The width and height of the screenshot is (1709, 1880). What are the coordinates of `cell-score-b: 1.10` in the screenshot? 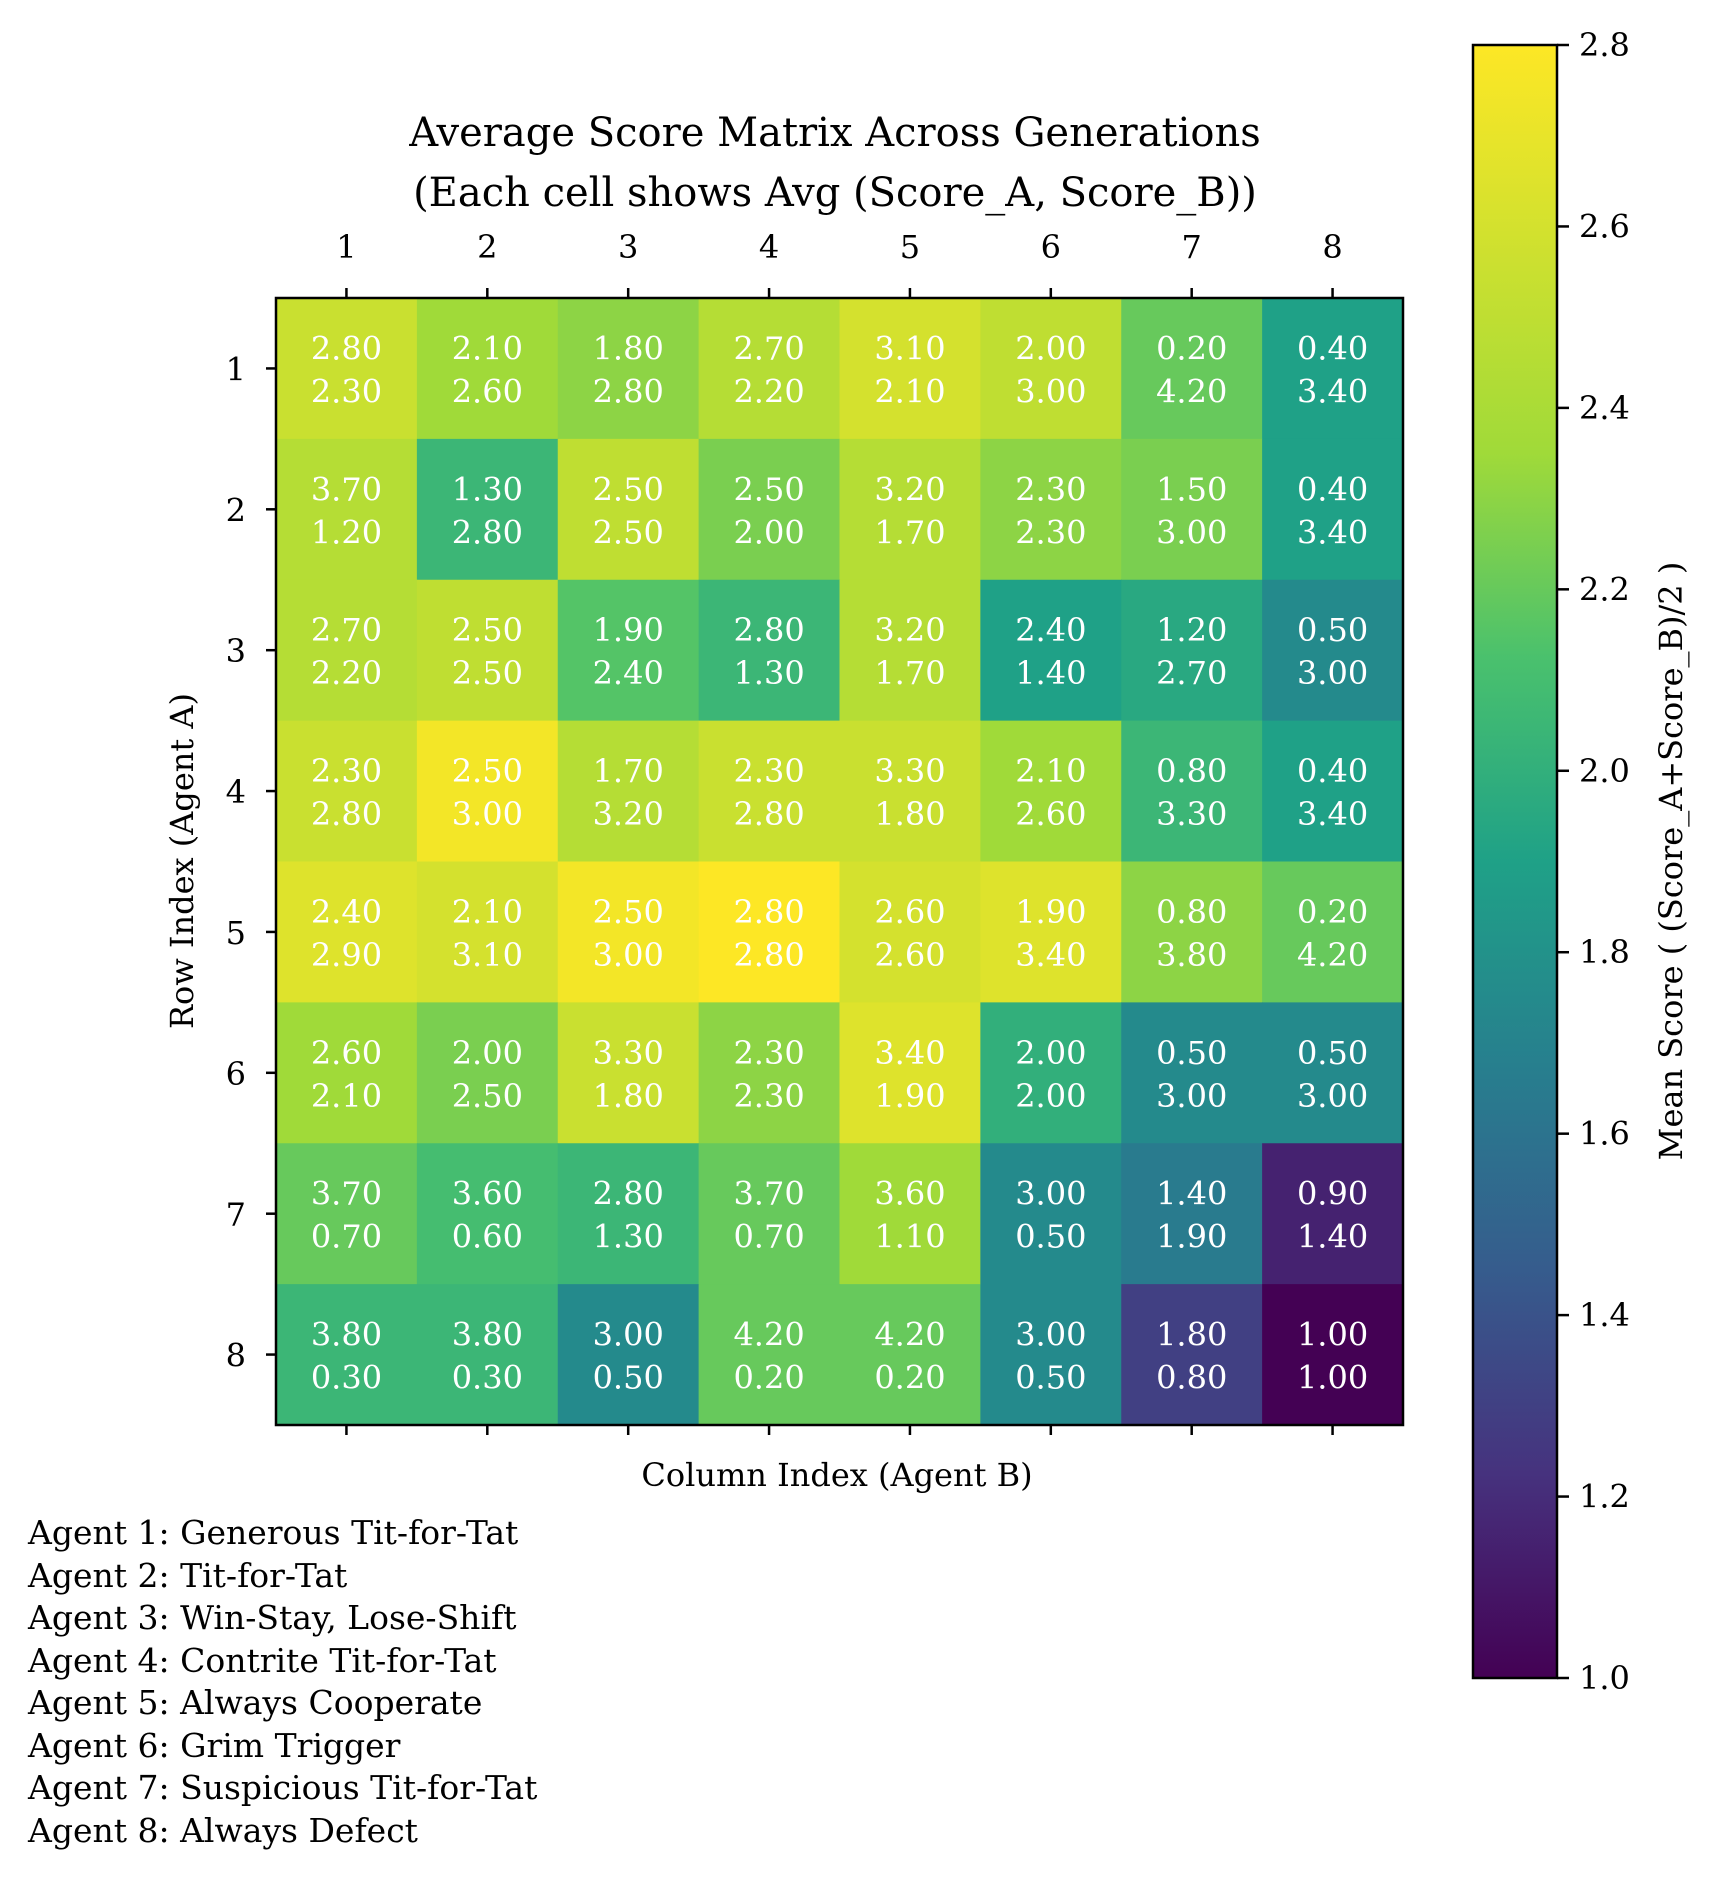 It's located at (909, 1237).